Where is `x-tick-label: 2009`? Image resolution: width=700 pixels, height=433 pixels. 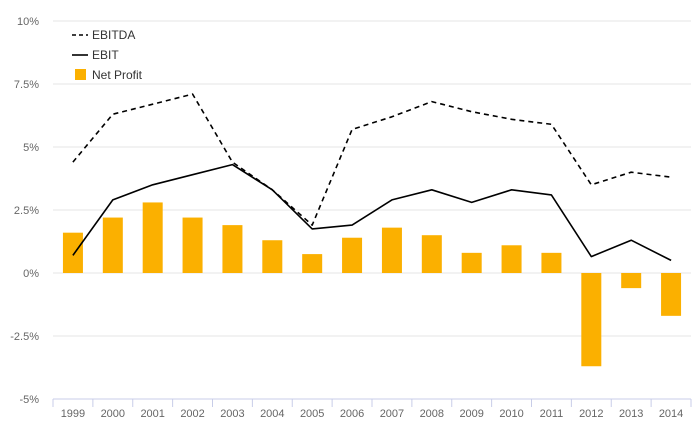
x-tick-label: 2009 is located at coordinates (471, 414).